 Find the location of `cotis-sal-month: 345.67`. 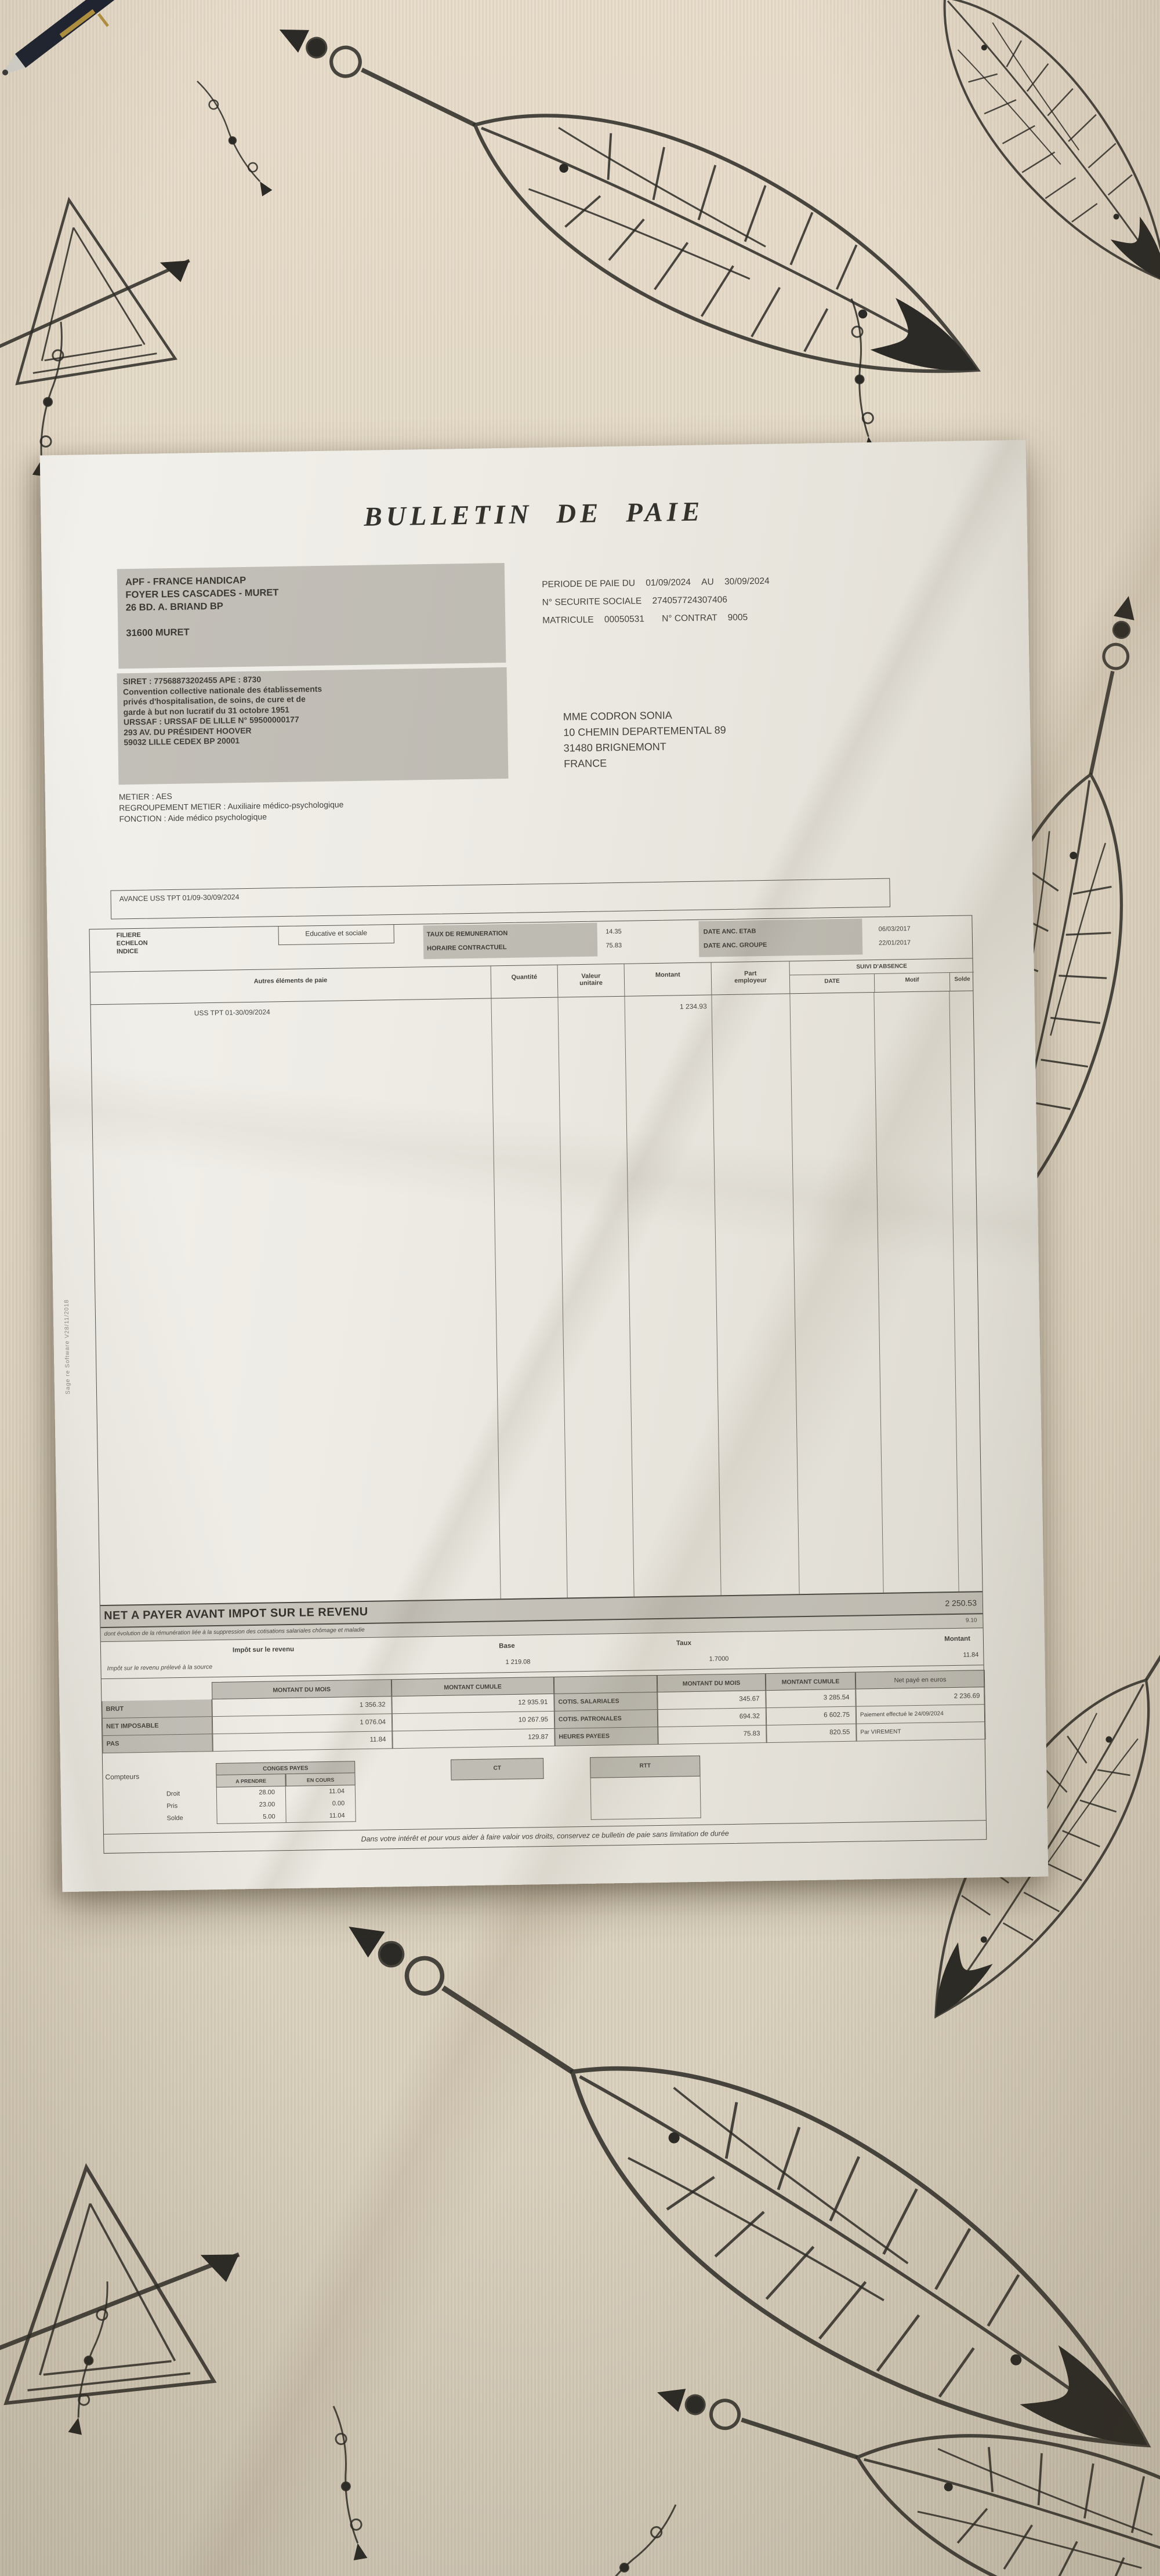

cotis-sal-month: 345.67 is located at coordinates (711, 1700).